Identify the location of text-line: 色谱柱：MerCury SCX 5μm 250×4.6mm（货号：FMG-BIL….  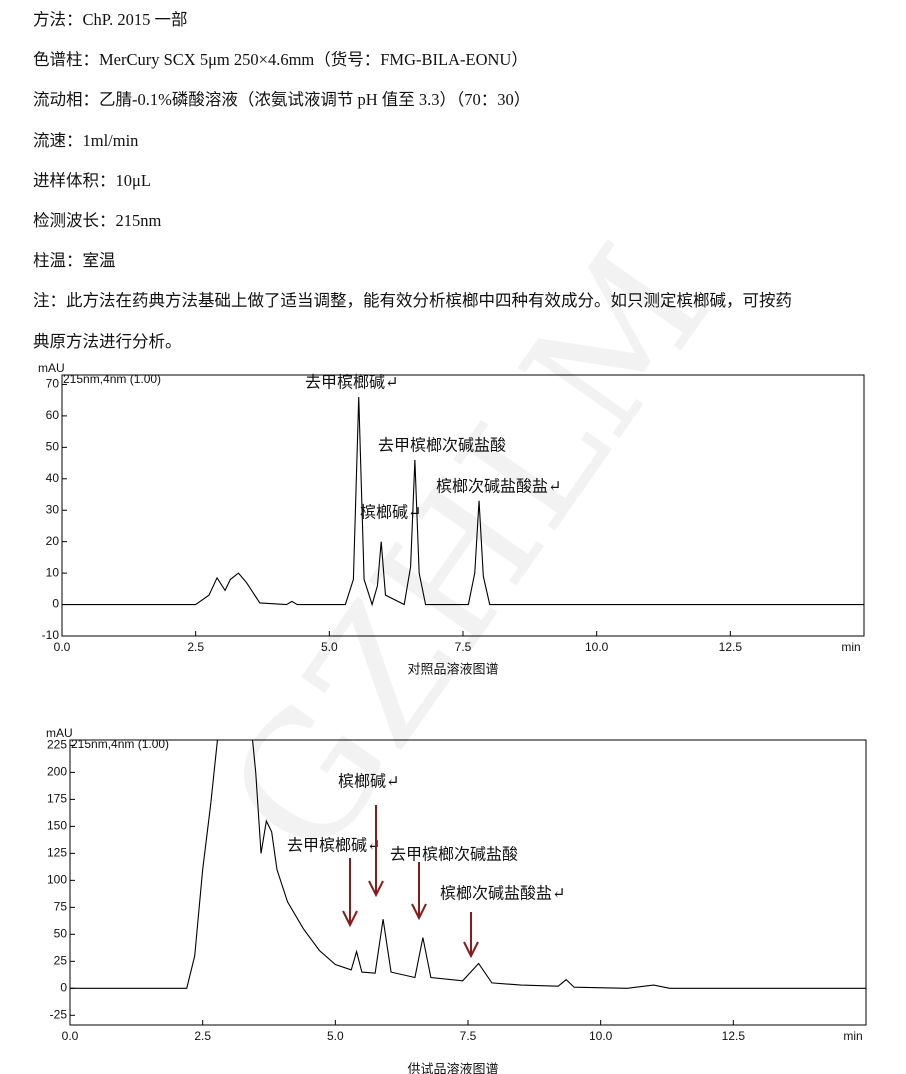
(280, 60).